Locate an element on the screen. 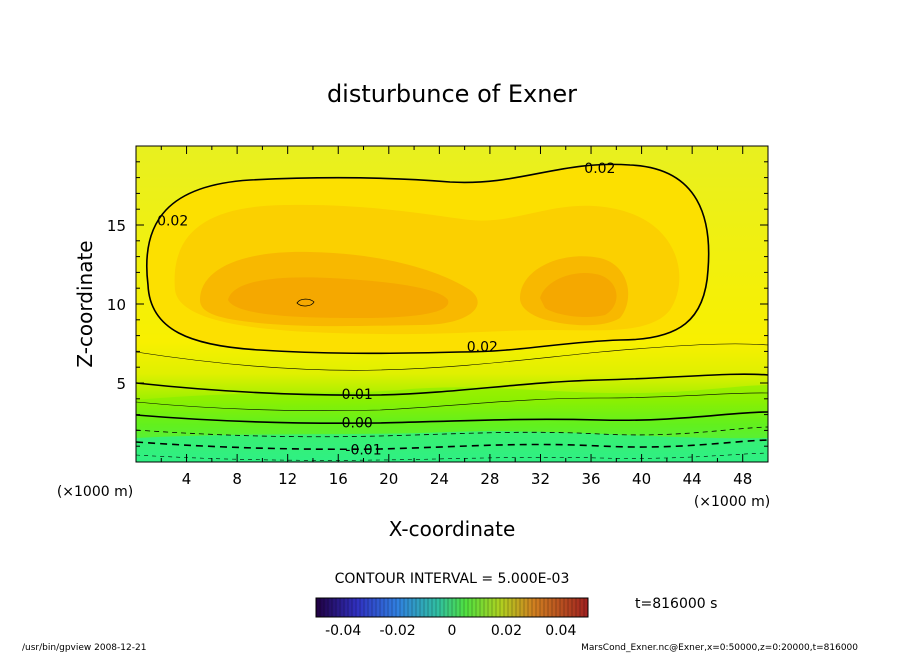 This screenshot has width=904, height=658. colorbar-tick-label: 0.04 is located at coordinates (560, 631).